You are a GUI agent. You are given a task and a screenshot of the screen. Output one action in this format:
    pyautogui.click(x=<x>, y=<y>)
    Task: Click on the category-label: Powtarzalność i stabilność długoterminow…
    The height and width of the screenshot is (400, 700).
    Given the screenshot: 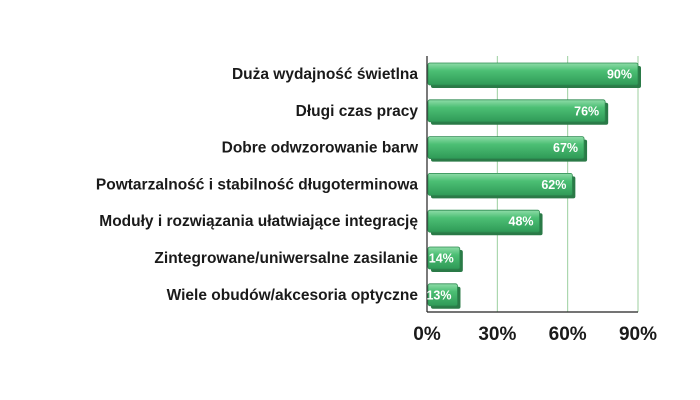 What is the action you would take?
    pyautogui.click(x=257, y=184)
    